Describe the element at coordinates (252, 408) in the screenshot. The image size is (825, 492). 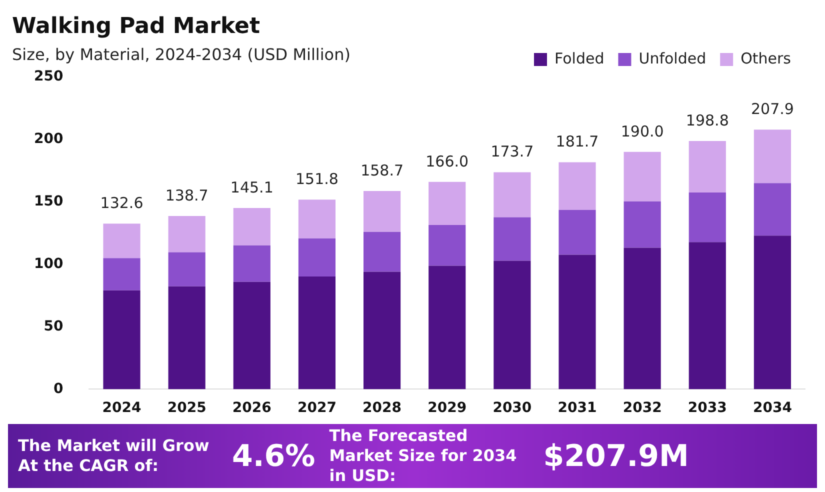
I see `x-tick-label: 2026` at that location.